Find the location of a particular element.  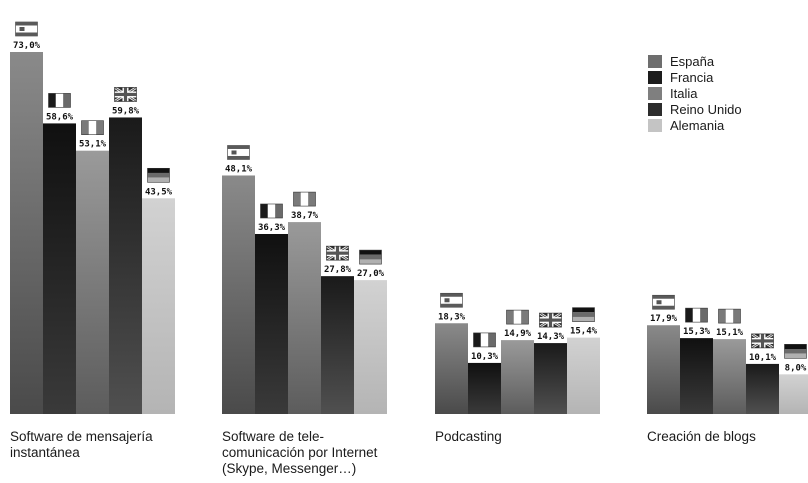

data-label: 27,8% is located at coordinates (338, 270).